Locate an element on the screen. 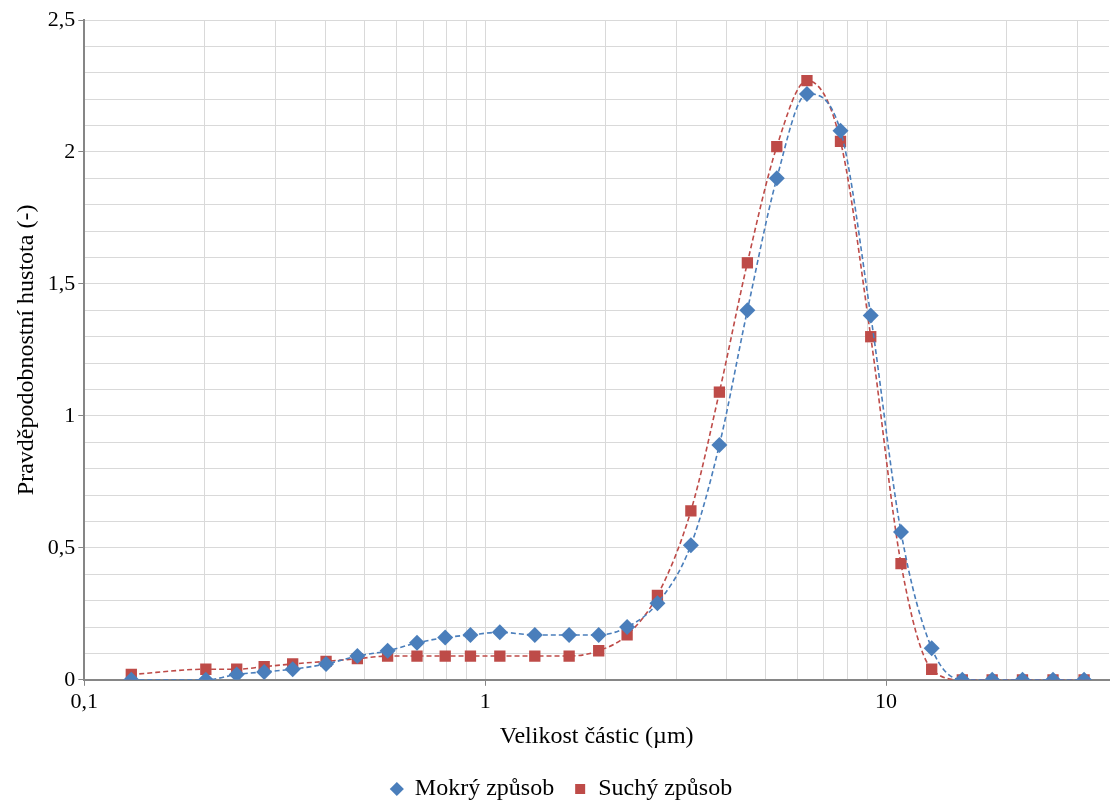  x-axis-title: Velikost částic (µm) is located at coordinates (596, 734).